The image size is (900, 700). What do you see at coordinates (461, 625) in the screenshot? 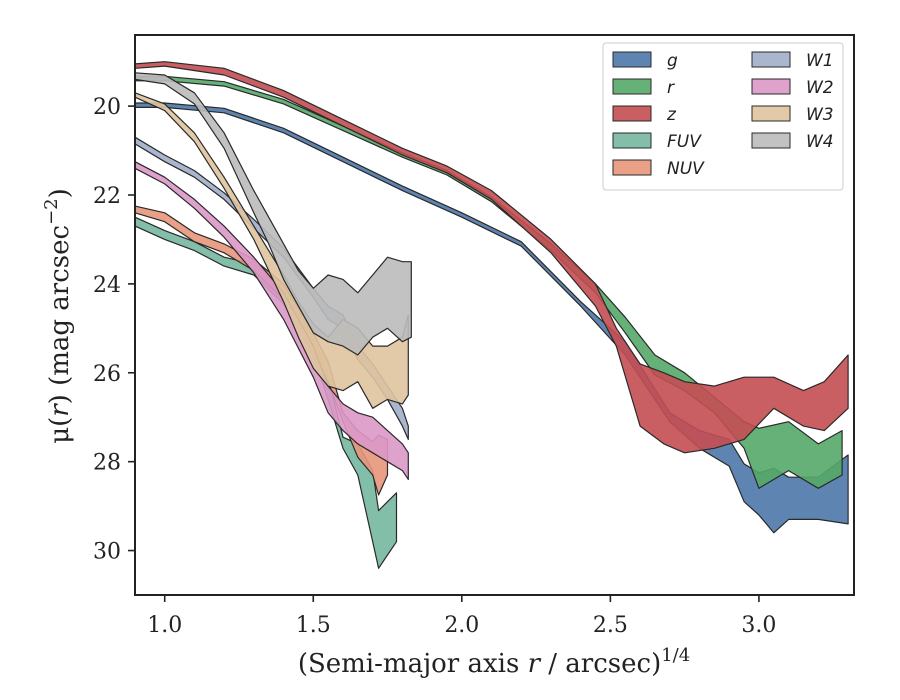
I see `x-tick-label: 2.0` at bounding box center [461, 625].